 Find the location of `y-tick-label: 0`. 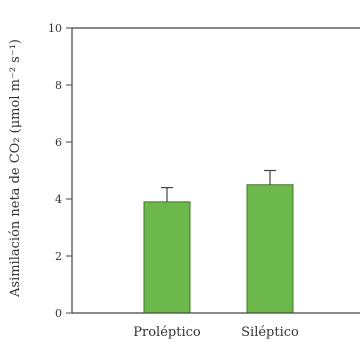

y-tick-label: 0 is located at coordinates (58, 313).